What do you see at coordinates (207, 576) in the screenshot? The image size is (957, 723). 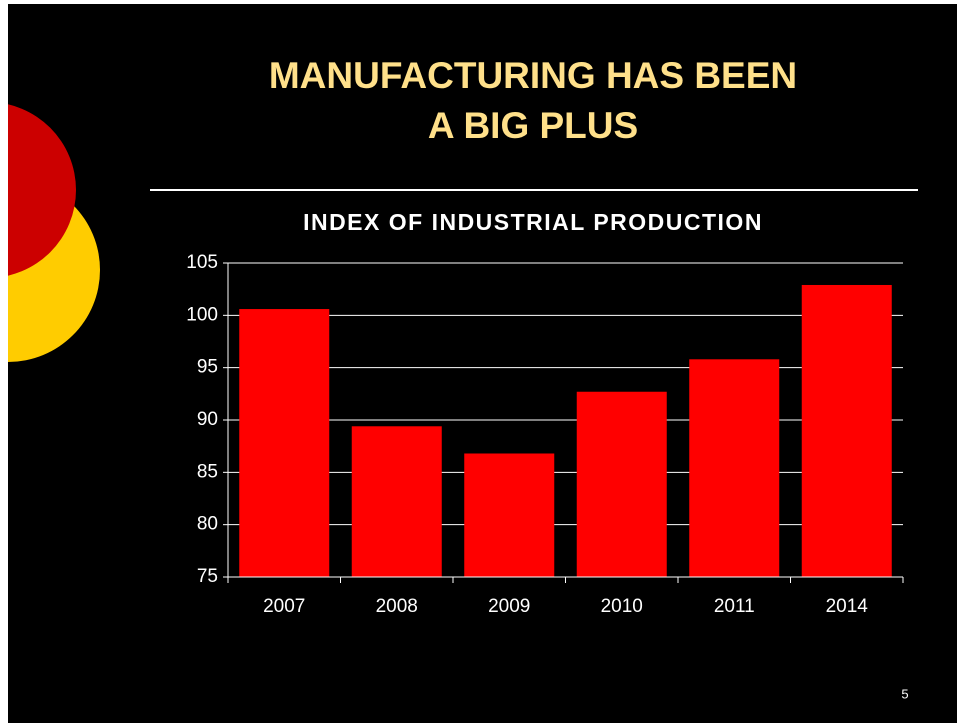 I see `y-tick-label: 75` at bounding box center [207, 576].